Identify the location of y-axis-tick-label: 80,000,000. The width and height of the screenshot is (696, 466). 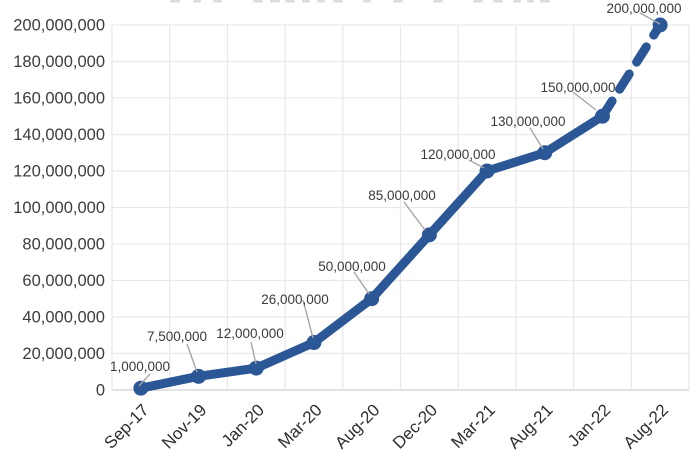
(63, 245).